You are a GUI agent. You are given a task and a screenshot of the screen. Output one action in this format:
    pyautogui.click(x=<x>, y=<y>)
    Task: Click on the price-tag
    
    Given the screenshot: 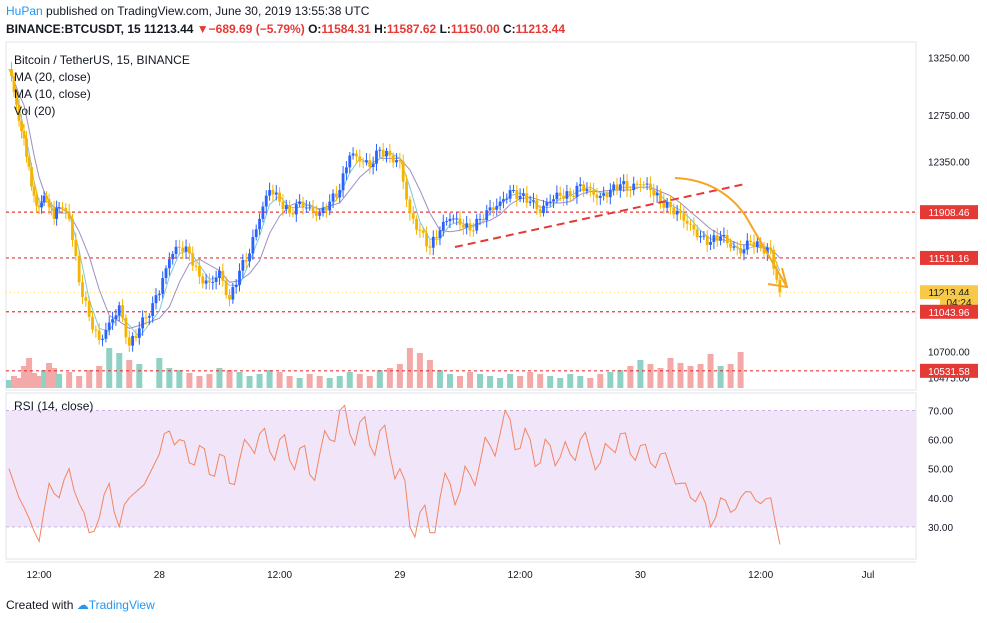 What is the action you would take?
    pyautogui.click(x=949, y=311)
    